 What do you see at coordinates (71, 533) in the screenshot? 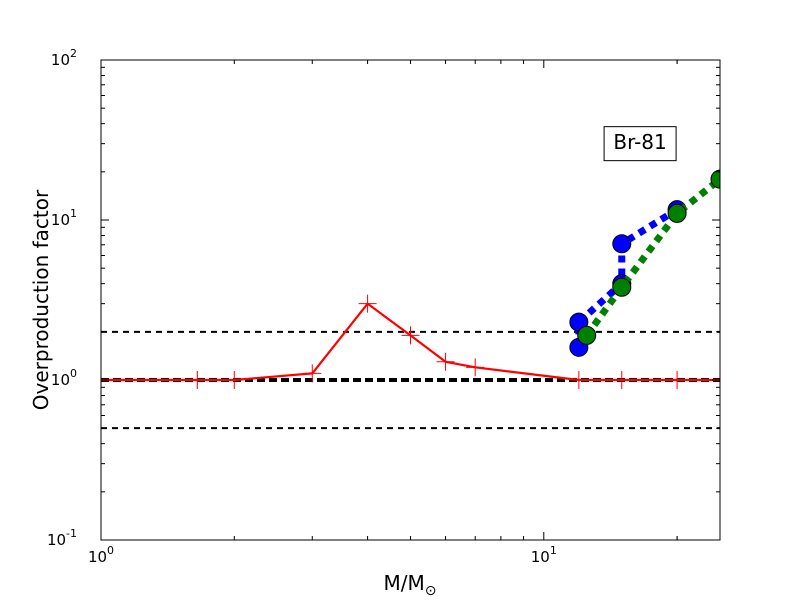
I see `y-tick-exp: -1` at bounding box center [71, 533].